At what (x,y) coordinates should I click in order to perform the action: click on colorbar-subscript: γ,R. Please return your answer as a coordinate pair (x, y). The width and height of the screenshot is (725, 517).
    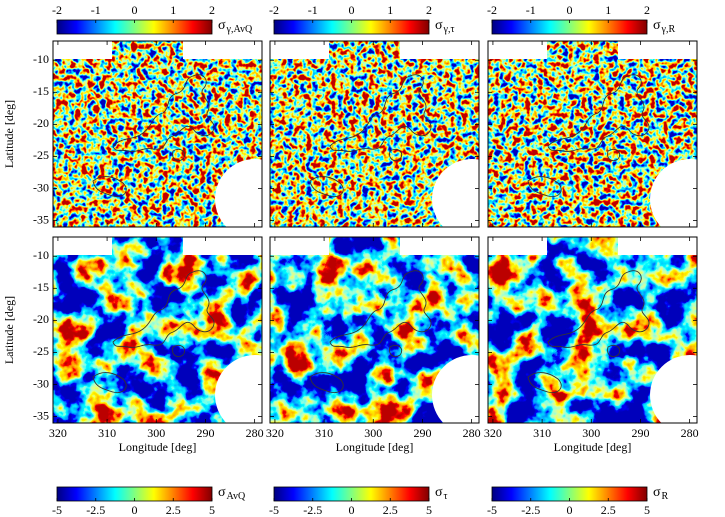
    Looking at the image, I should click on (668, 29).